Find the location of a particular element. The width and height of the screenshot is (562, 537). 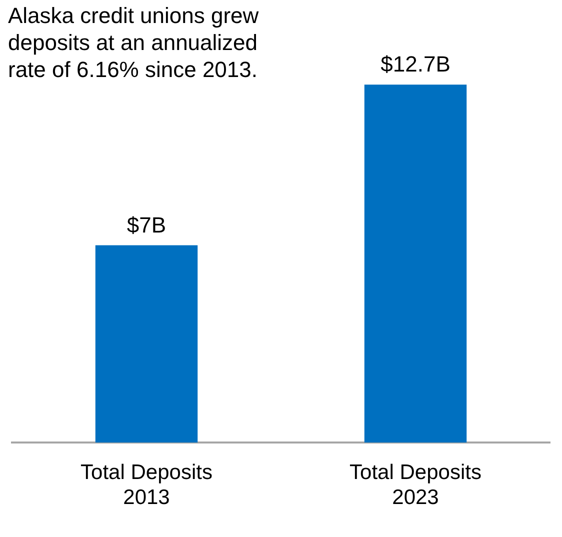

x-tick-label: Total Deposits 2013 is located at coordinates (146, 485).